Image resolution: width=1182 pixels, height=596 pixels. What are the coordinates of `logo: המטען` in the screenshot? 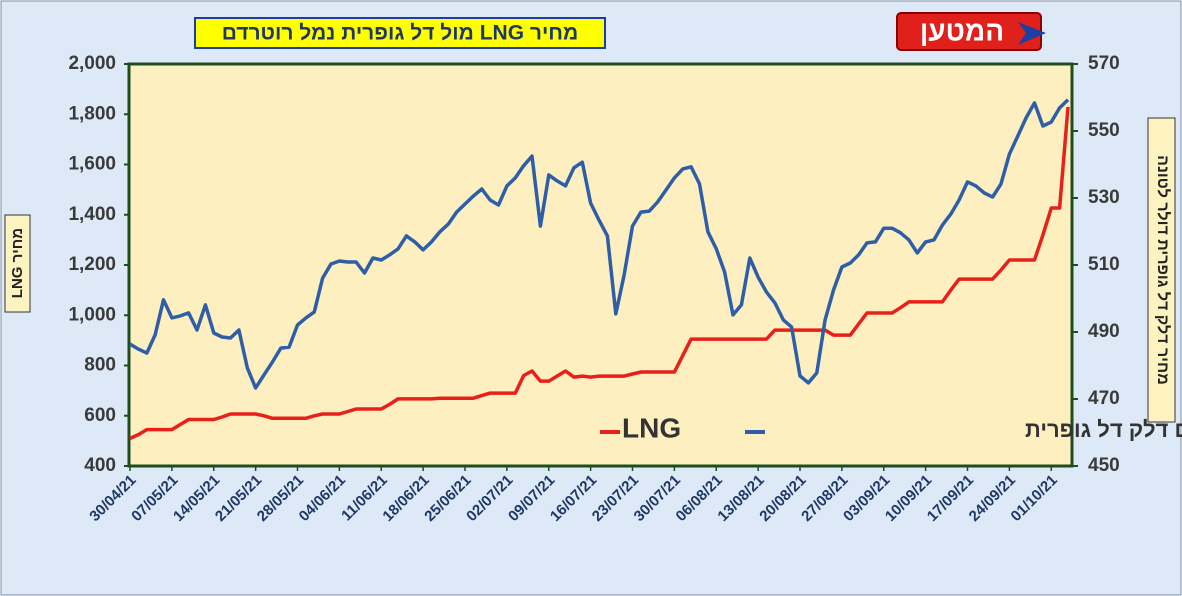 It's located at (962, 30).